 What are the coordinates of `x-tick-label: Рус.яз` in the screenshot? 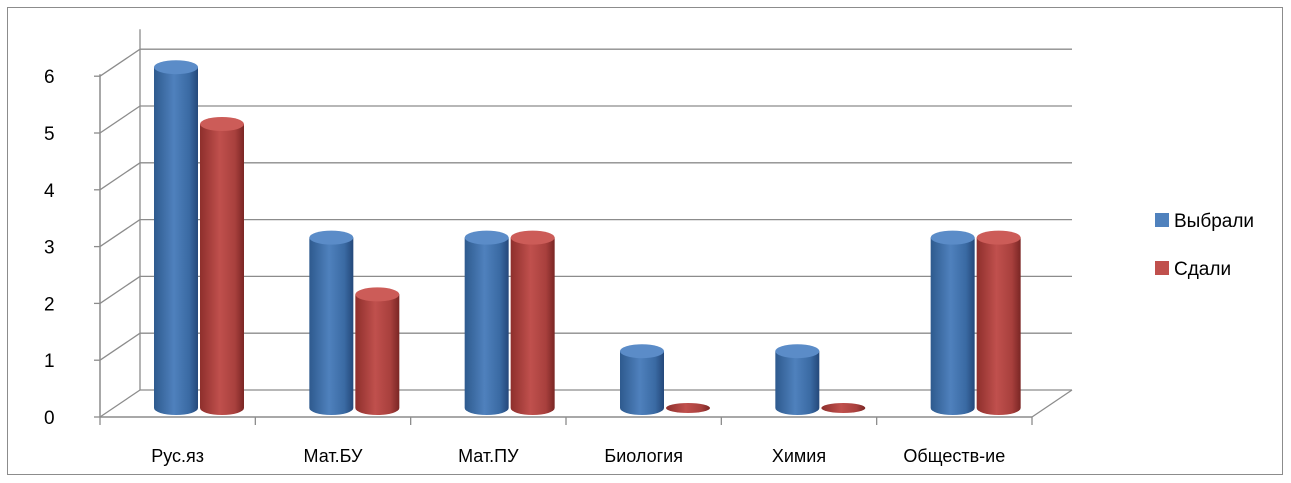 It's located at (177, 456).